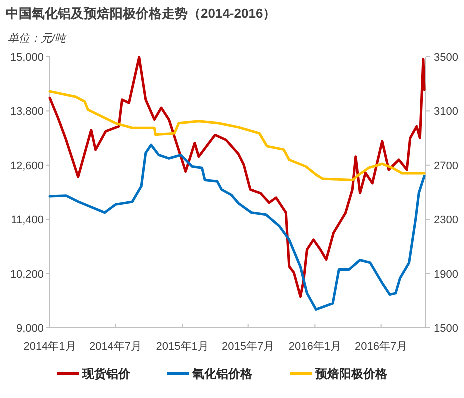 The width and height of the screenshot is (464, 398). What do you see at coordinates (27, 112) in the screenshot?
I see `y-tick-label: 13,800` at bounding box center [27, 112].